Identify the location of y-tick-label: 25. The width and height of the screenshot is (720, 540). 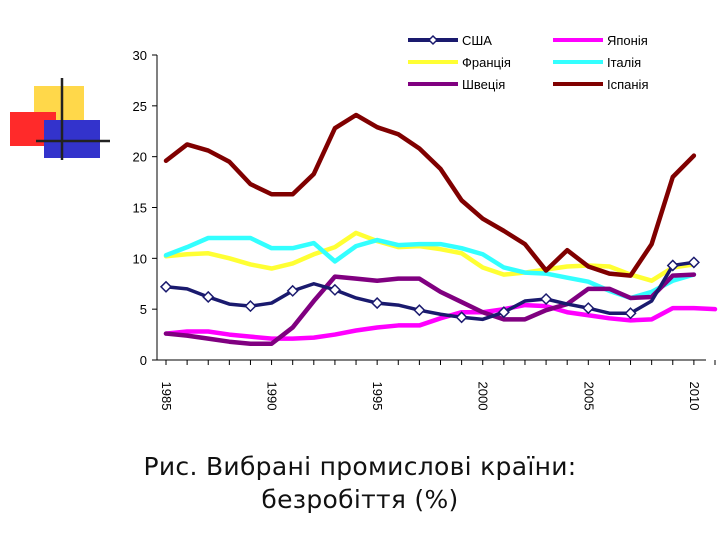
(140, 106).